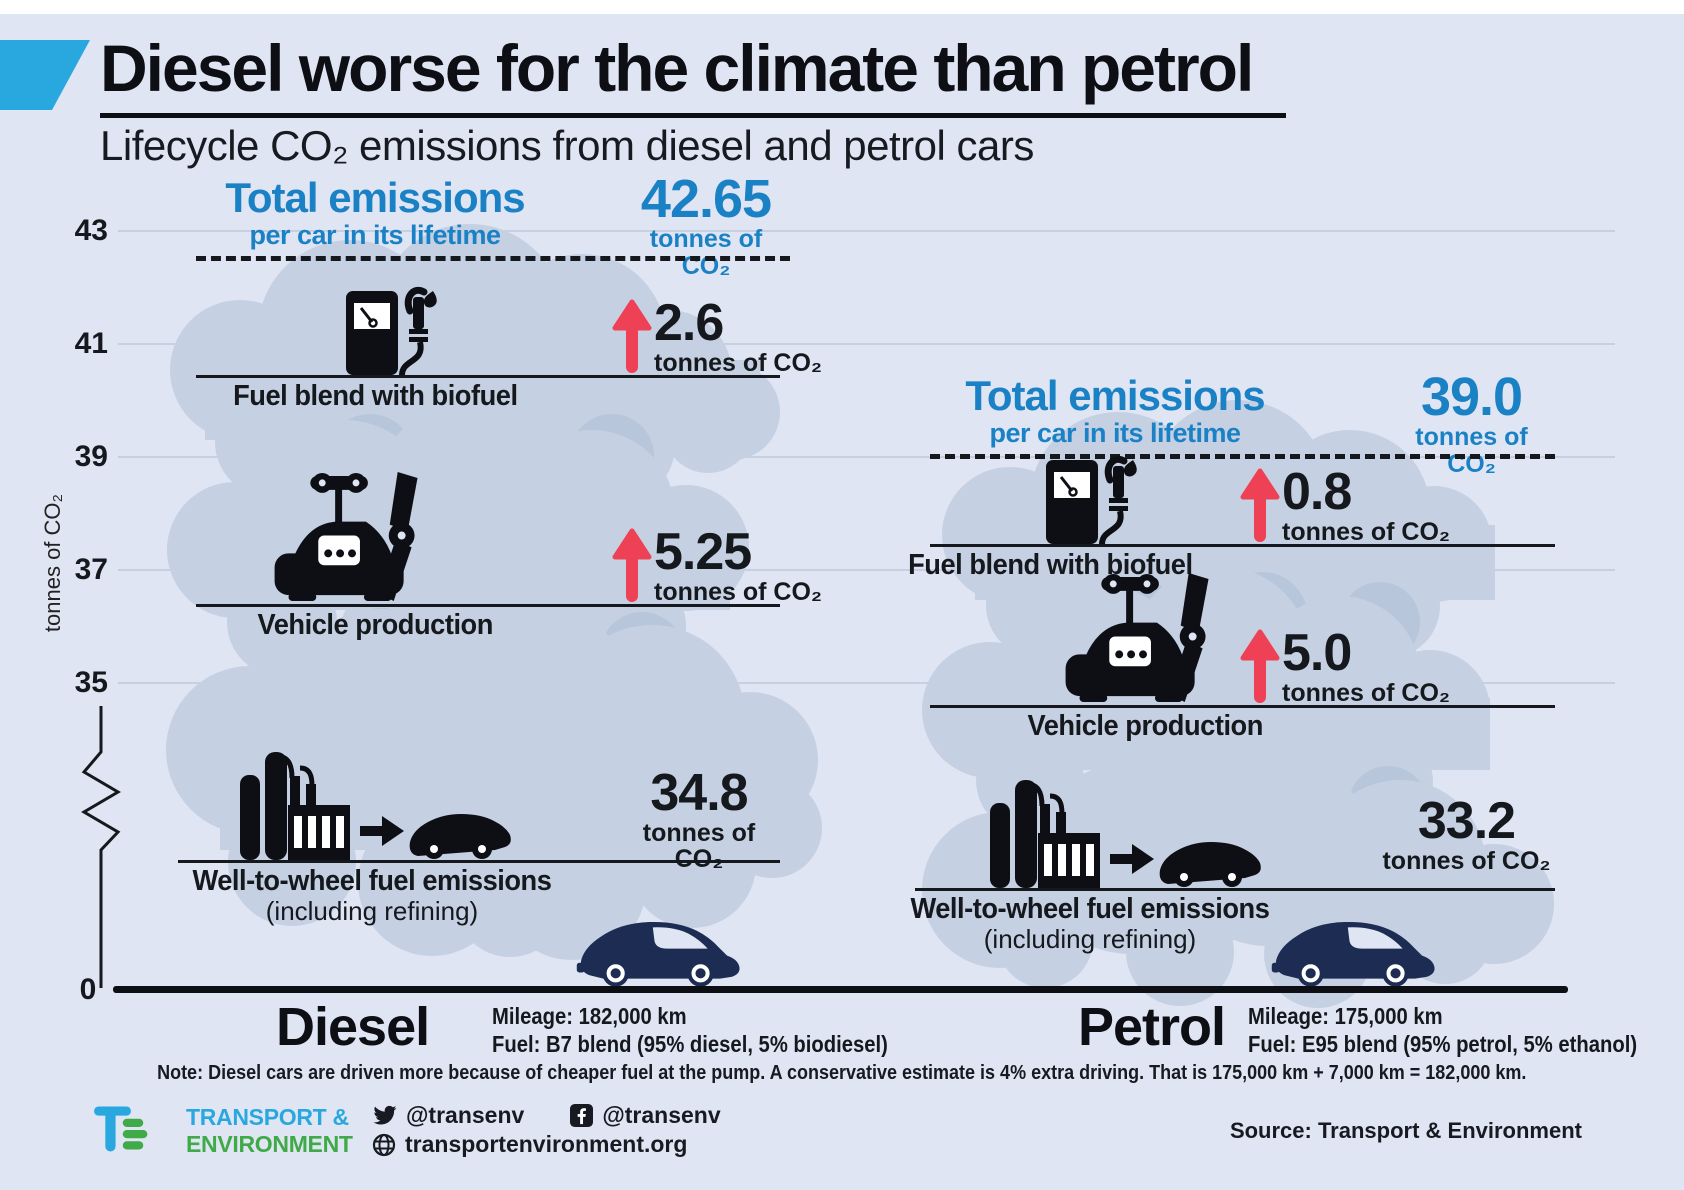 Image resolution: width=1684 pixels, height=1190 pixels. Describe the element at coordinates (738, 335) in the screenshot. I see `diesel-fuel-blend-value: 2.6 tonnes of CO₂` at that location.